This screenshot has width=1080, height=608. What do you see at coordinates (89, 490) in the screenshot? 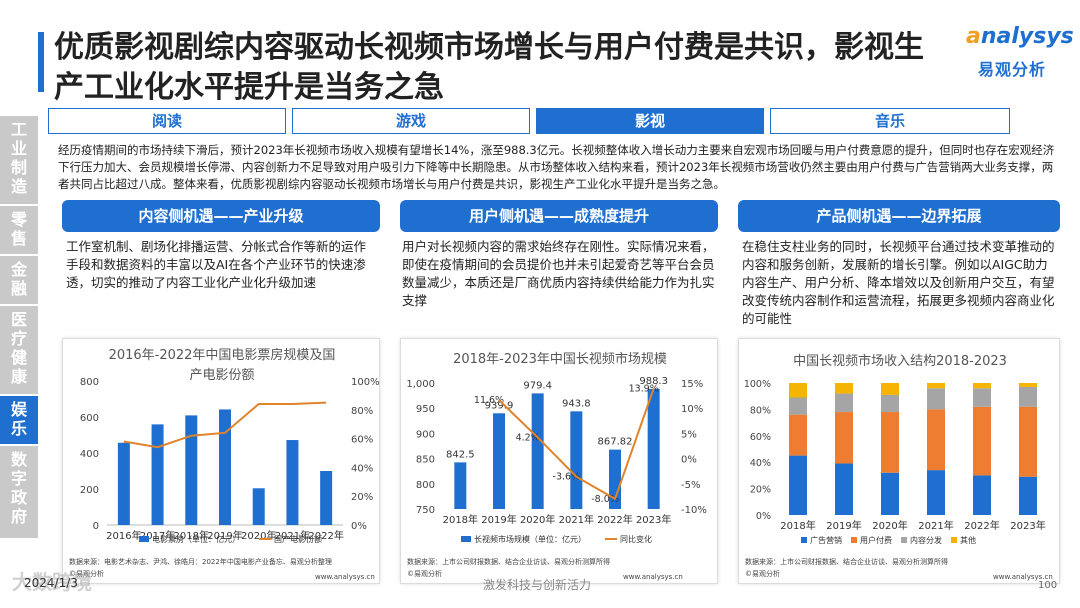
I see `y-tick-label: 200` at bounding box center [89, 490].